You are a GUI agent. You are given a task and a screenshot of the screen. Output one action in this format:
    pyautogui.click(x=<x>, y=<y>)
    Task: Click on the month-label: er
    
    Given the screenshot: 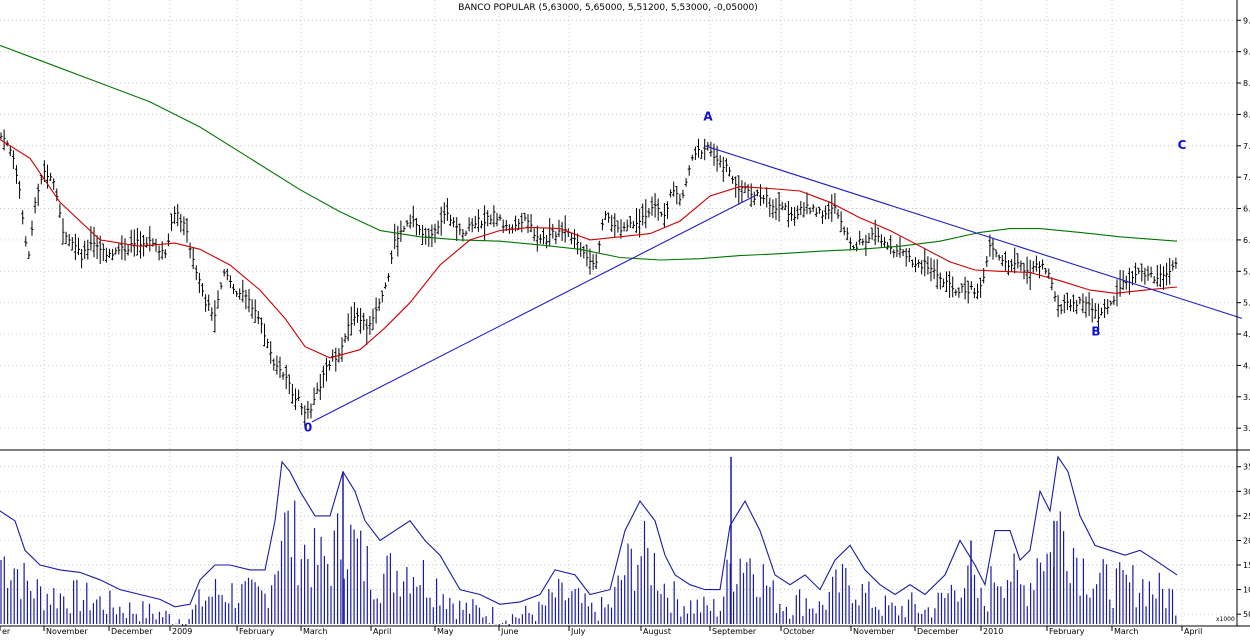 What is the action you would take?
    pyautogui.click(x=6, y=631)
    